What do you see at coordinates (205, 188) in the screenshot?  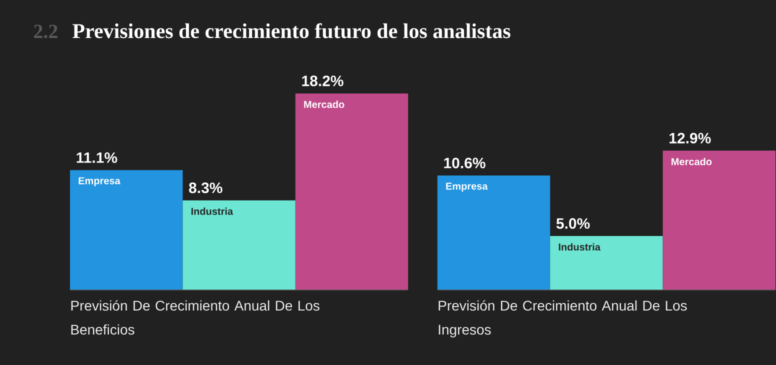 I see `data-label: 8.3%` at bounding box center [205, 188].